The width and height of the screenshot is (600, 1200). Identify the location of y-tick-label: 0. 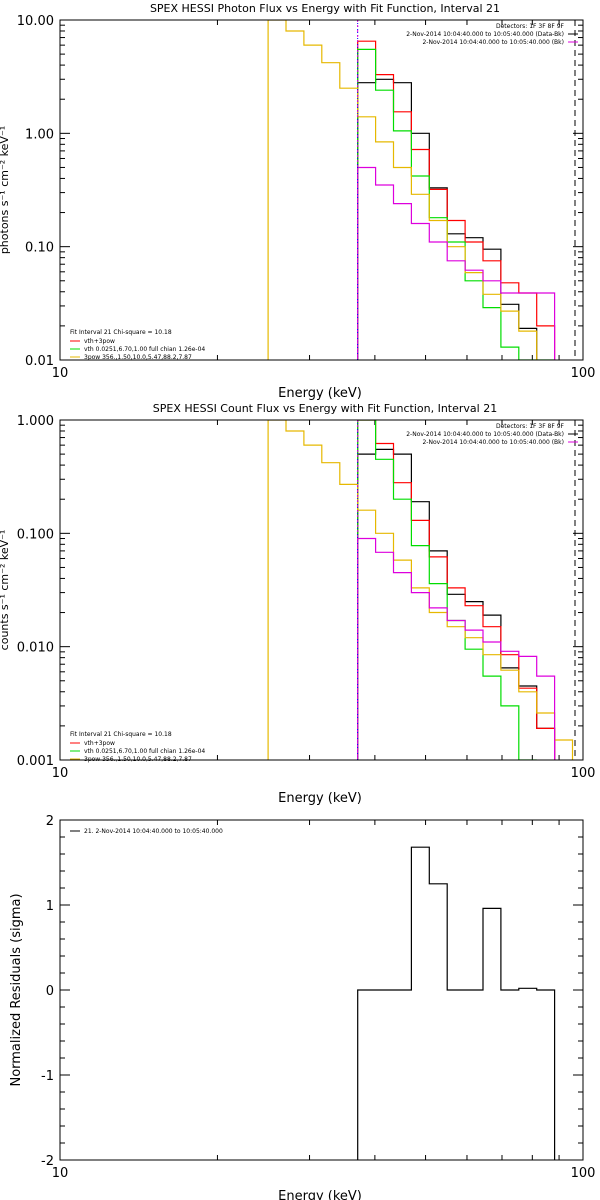
(50, 991).